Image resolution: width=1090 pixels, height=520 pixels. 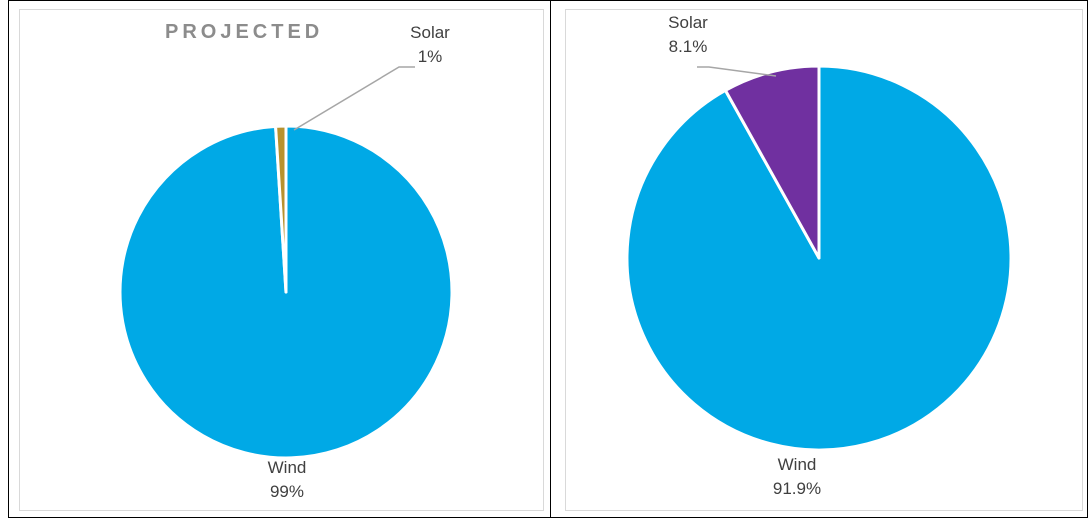 I want to click on projected-chart-title: PROJECTED, so click(x=244, y=32).